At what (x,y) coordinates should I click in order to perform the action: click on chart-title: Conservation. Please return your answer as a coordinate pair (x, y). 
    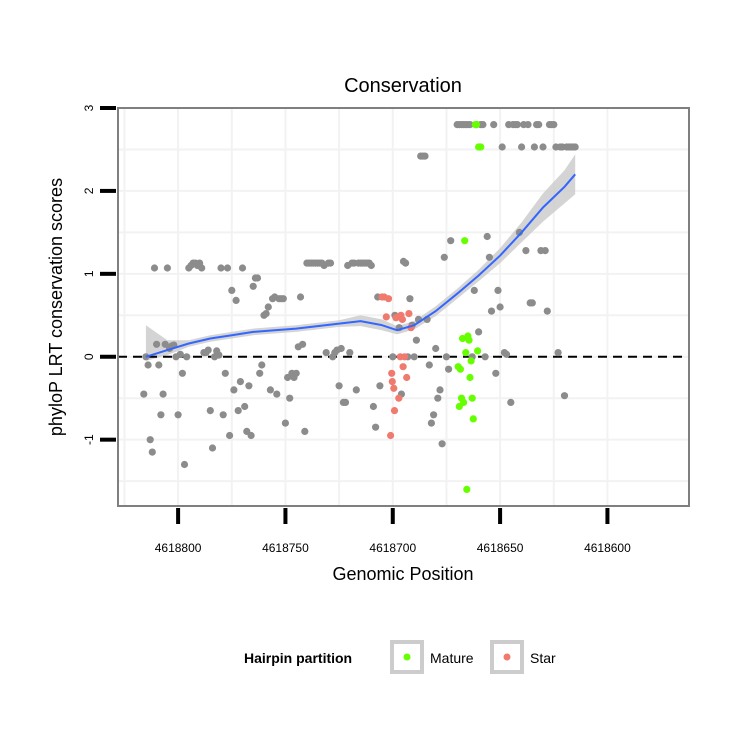
    Looking at the image, I should click on (403, 86).